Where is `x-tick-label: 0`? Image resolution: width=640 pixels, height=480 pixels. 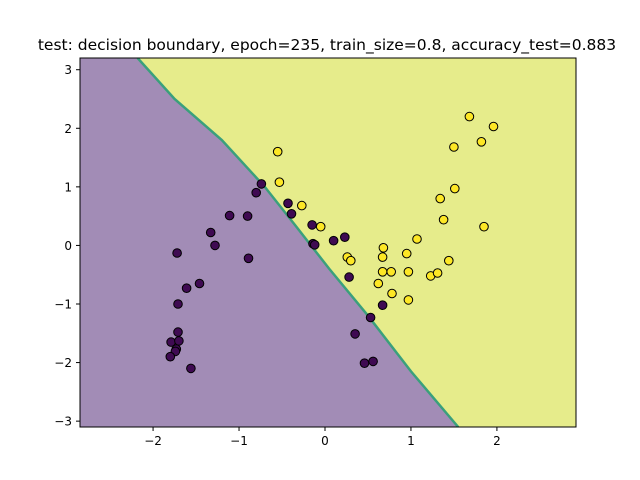 x-tick-label: 0 is located at coordinates (325, 441).